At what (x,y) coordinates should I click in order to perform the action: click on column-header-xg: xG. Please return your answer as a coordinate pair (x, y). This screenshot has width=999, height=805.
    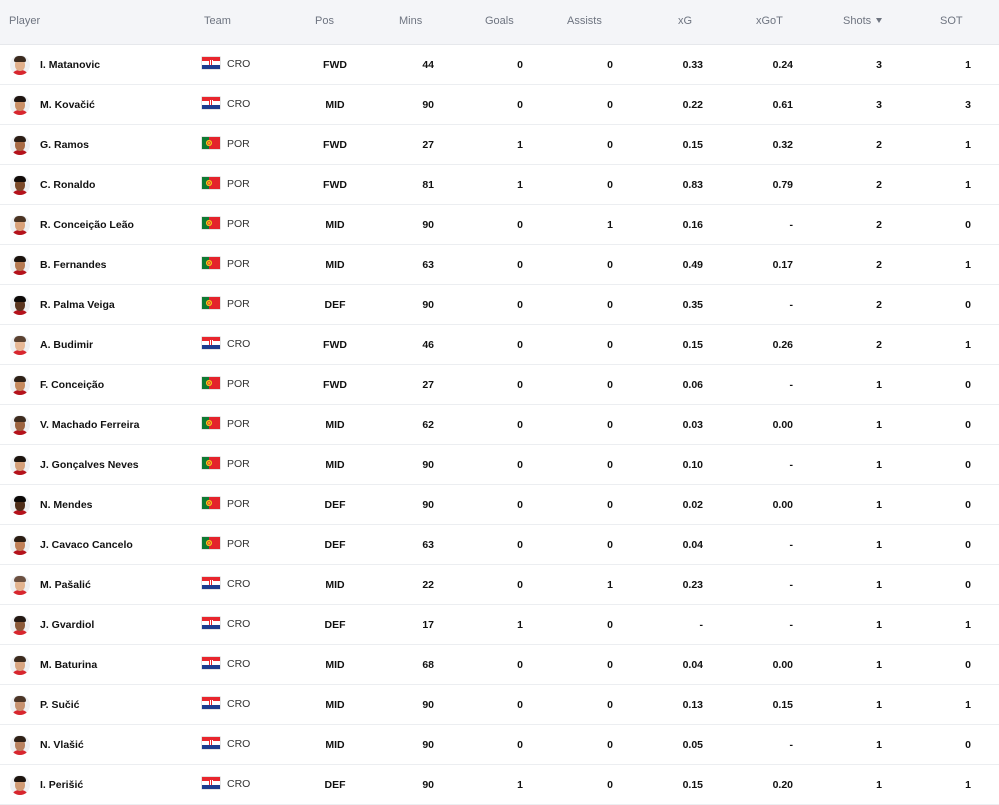
    Looking at the image, I should click on (685, 21).